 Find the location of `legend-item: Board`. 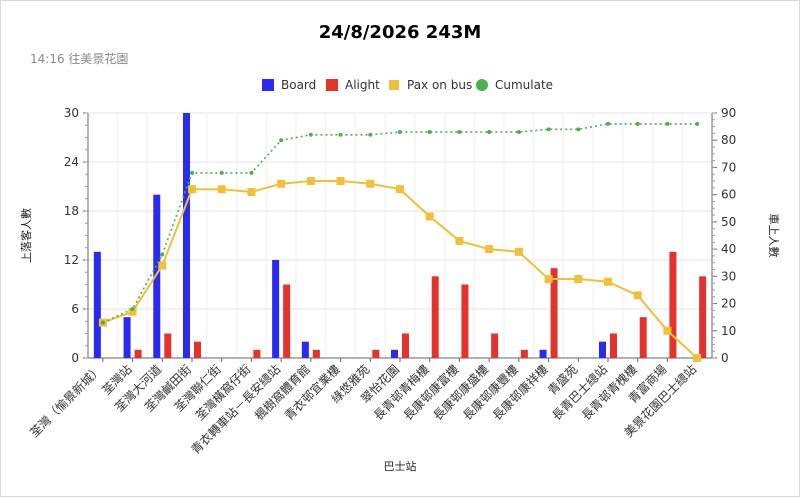

legend-item: Board is located at coordinates (289, 85).